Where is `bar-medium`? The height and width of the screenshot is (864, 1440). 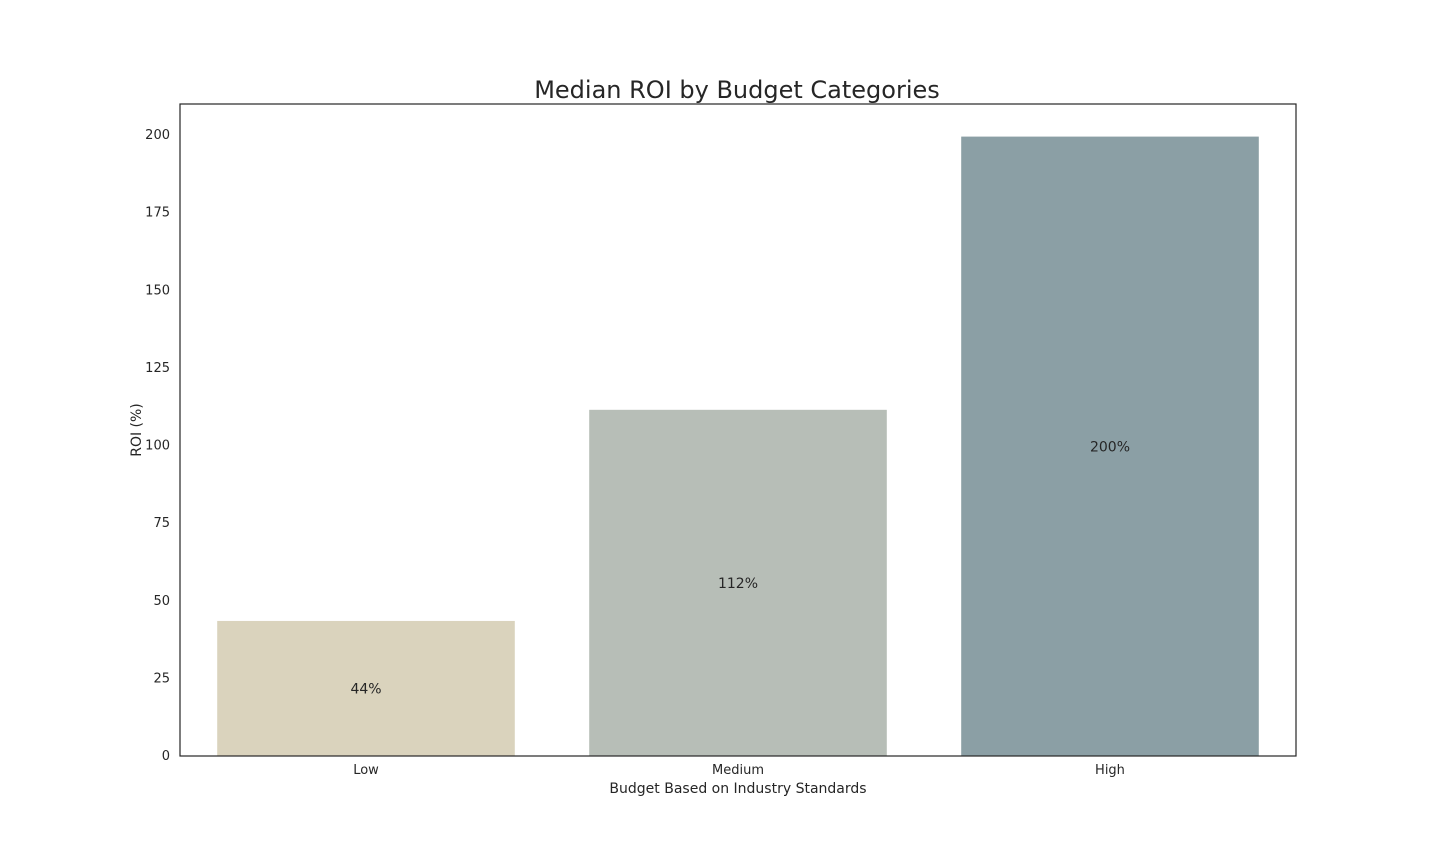 bar-medium is located at coordinates (738, 582).